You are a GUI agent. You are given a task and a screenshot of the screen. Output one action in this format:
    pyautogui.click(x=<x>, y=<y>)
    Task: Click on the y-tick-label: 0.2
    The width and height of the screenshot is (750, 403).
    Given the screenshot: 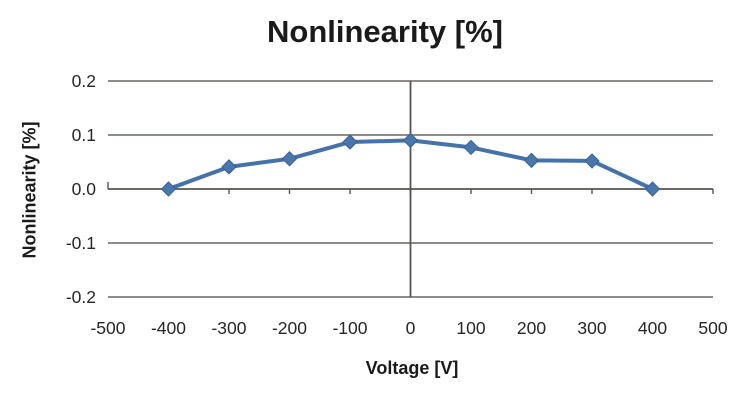 What is the action you would take?
    pyautogui.click(x=84, y=81)
    